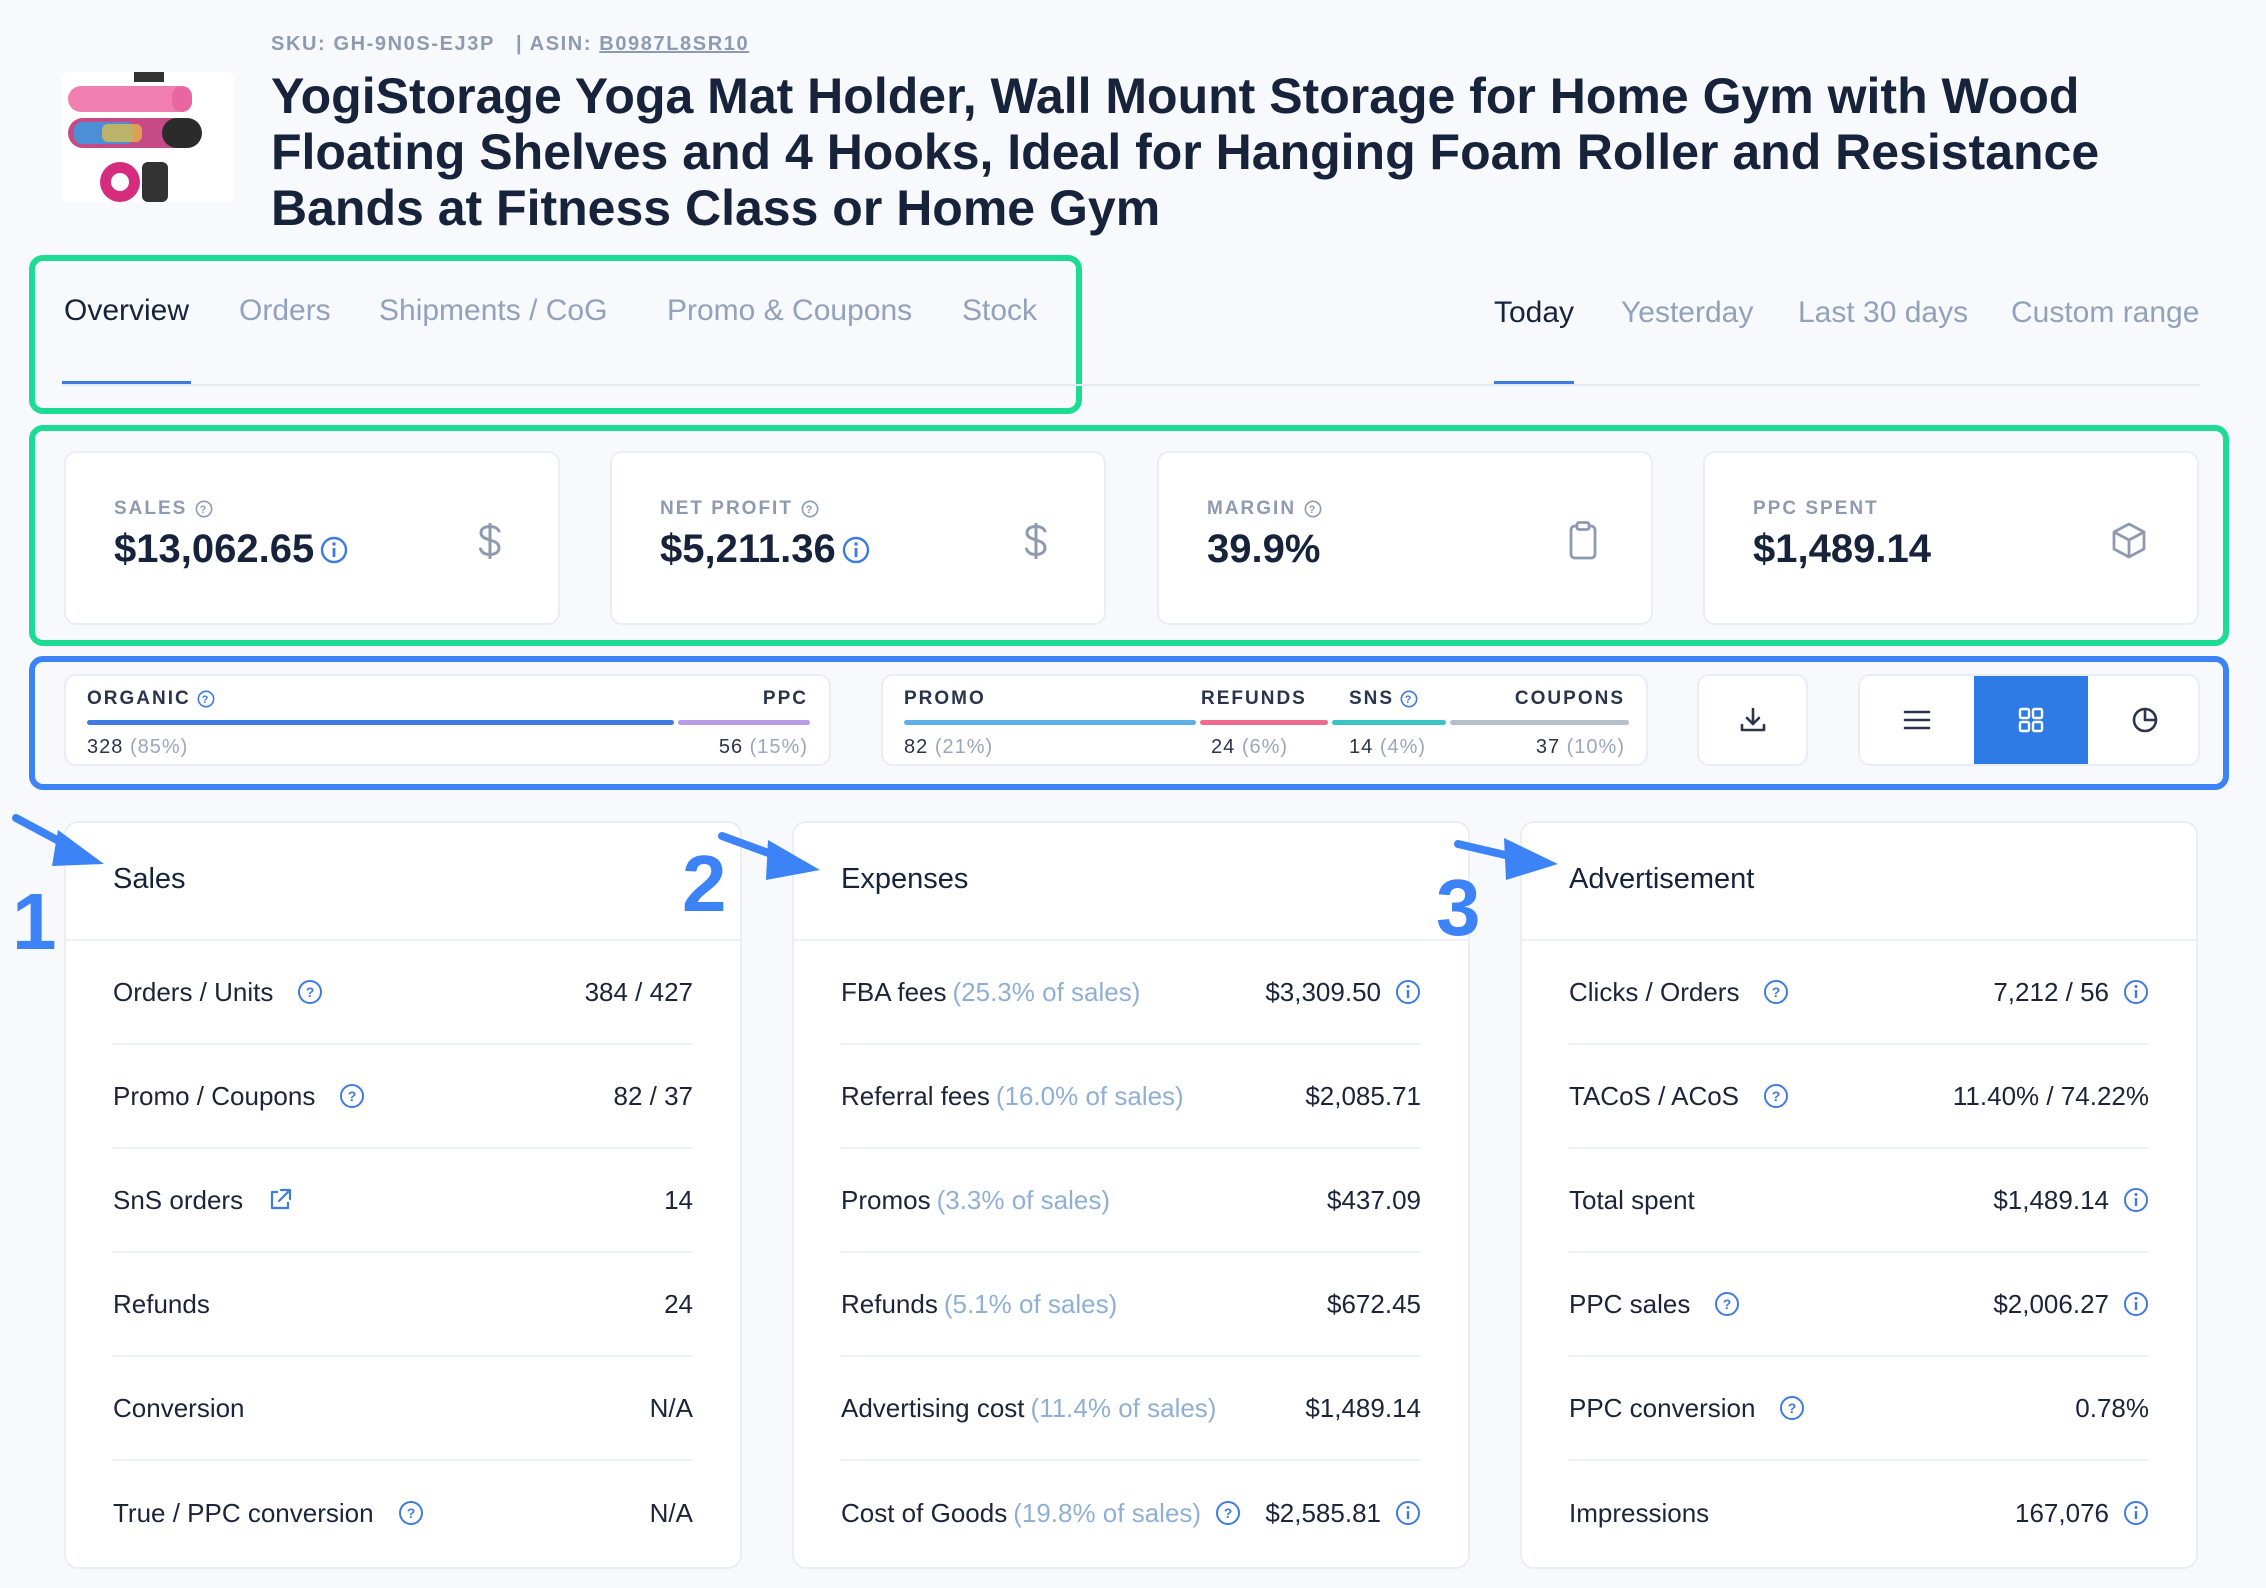  What do you see at coordinates (127, 310) in the screenshot?
I see `tab-overview: Overview` at bounding box center [127, 310].